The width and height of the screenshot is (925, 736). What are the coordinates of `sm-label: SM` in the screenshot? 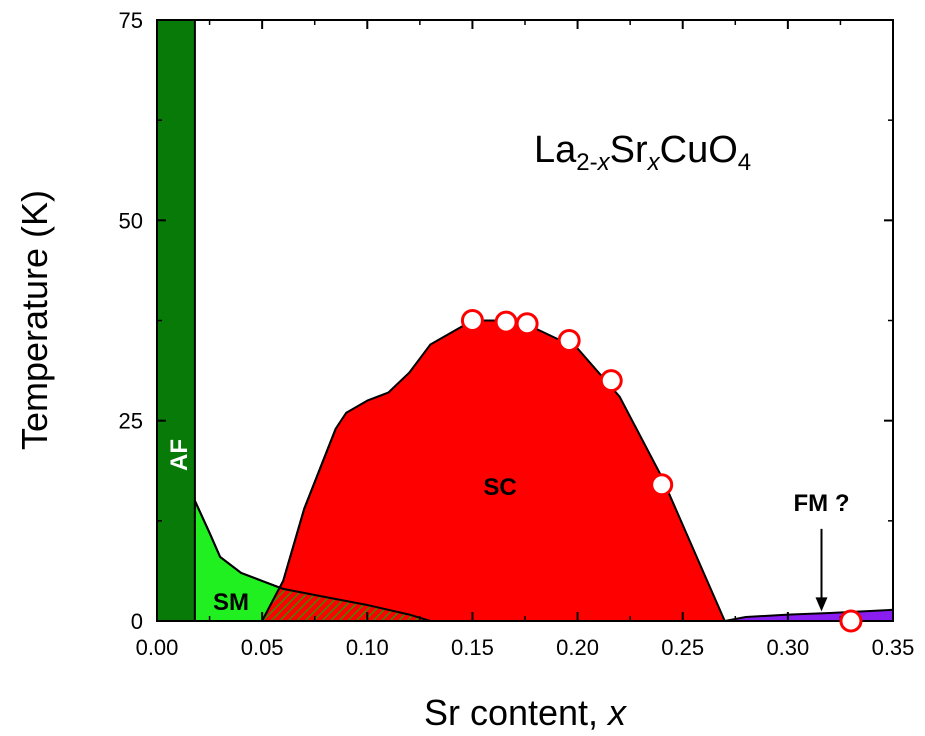 It's located at (231, 602).